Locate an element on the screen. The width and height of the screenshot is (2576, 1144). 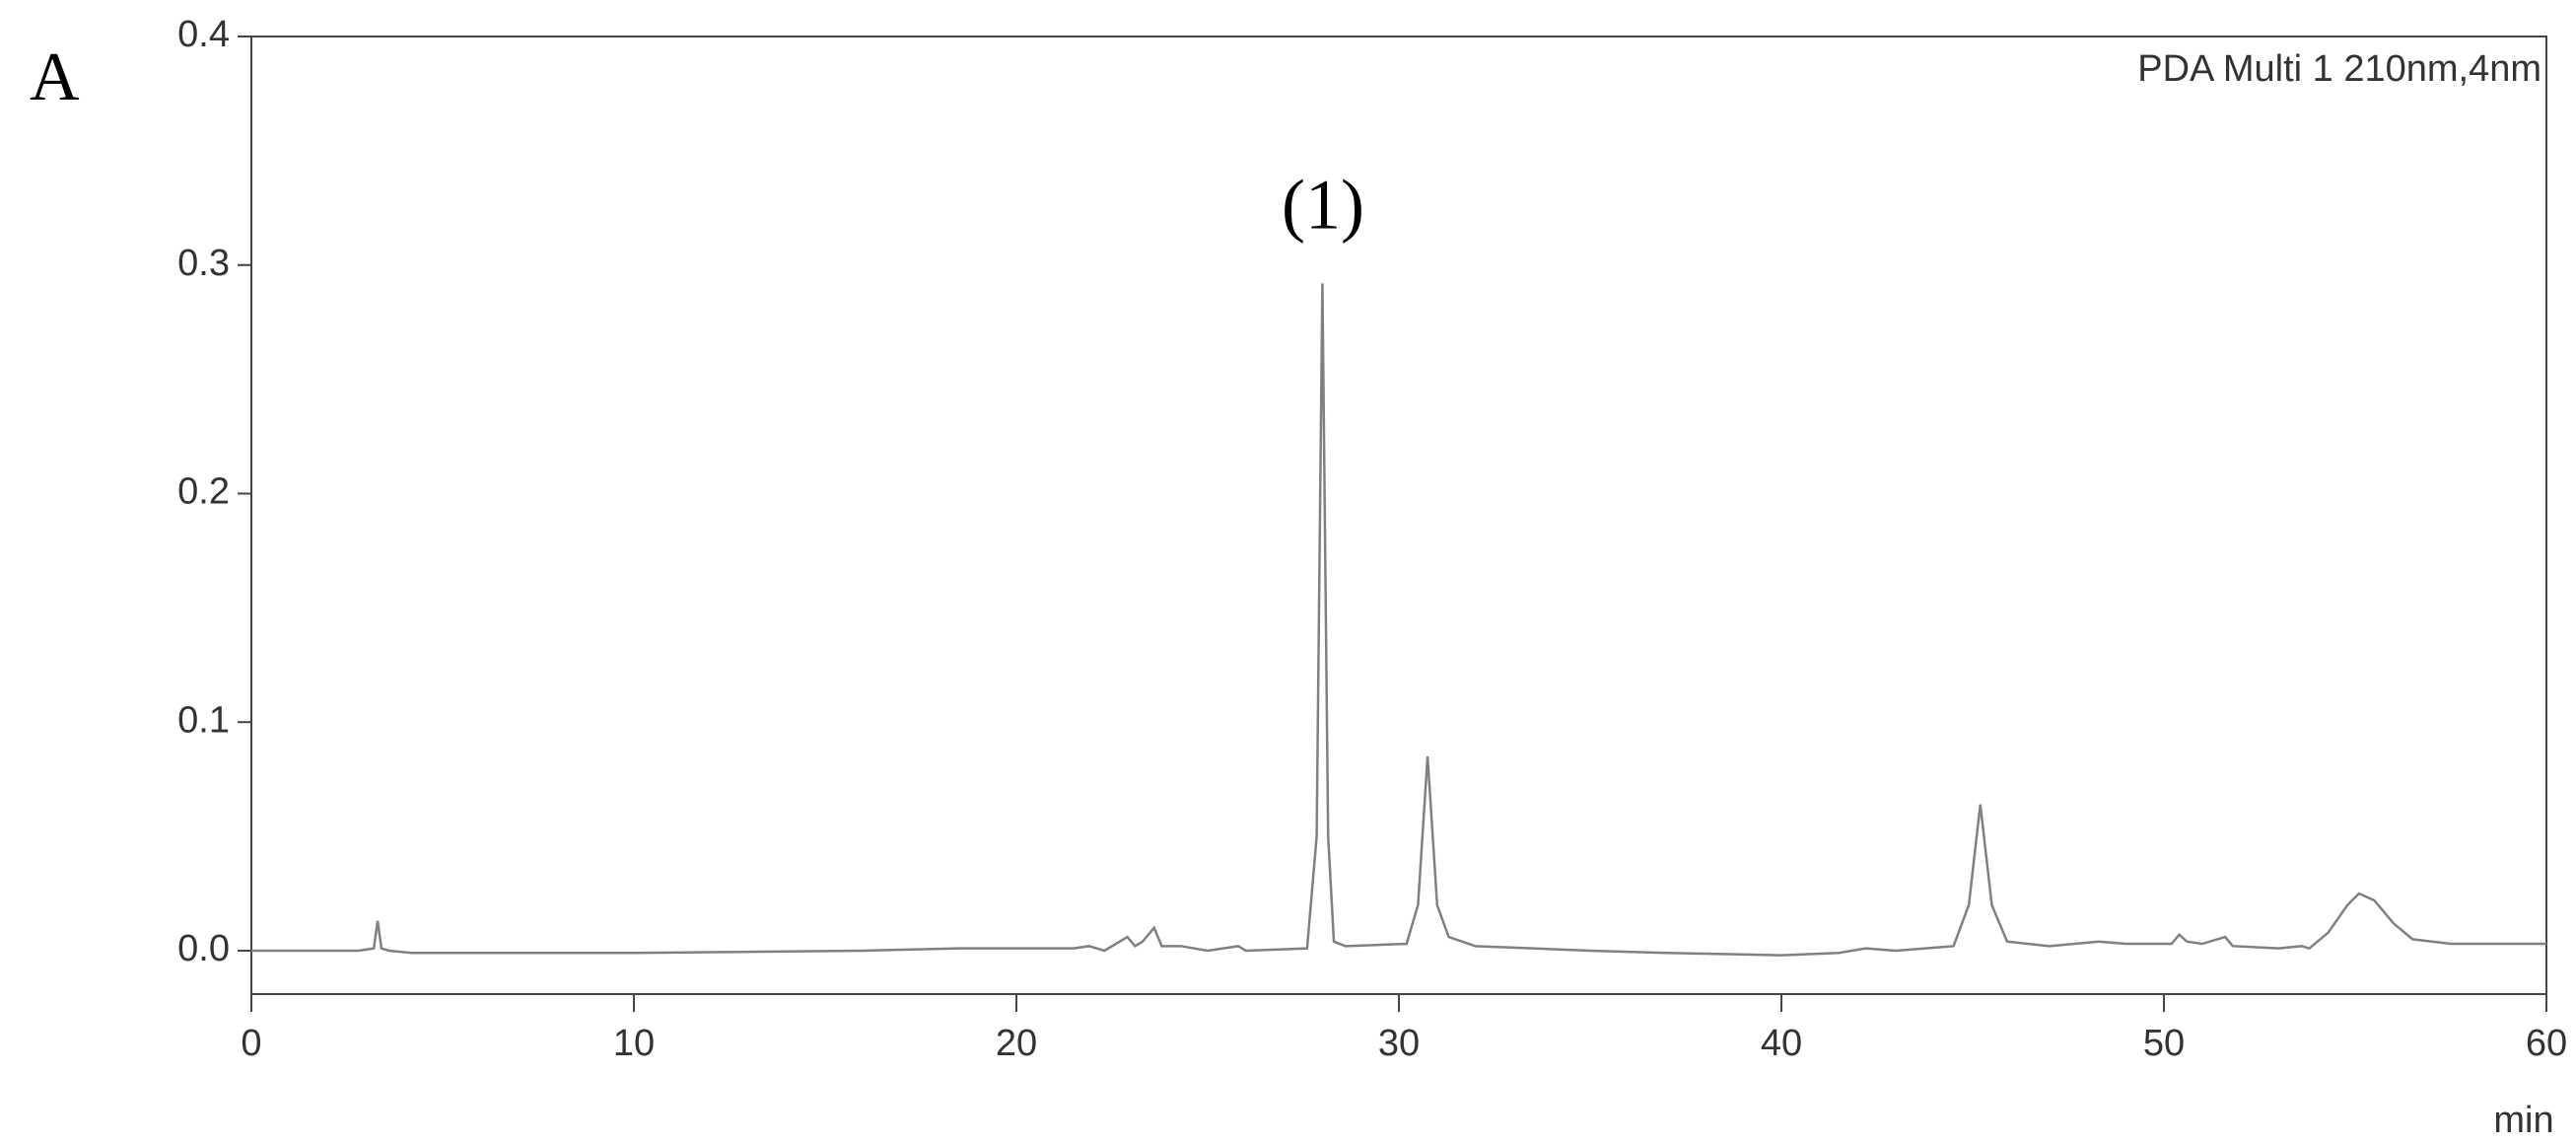
x-tick-label: 30 is located at coordinates (1399, 1043).